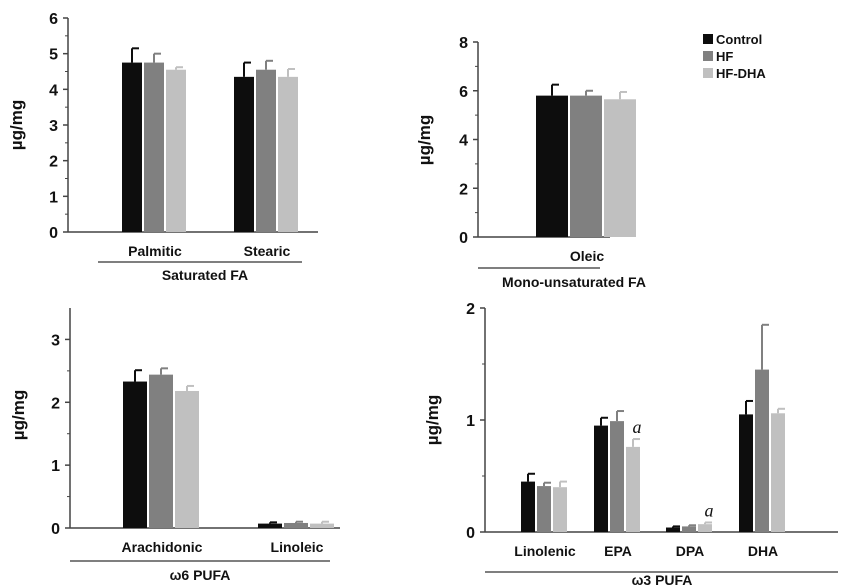 This screenshot has width=841, height=587. I want to click on legend-swatch-control, so click(708, 39).